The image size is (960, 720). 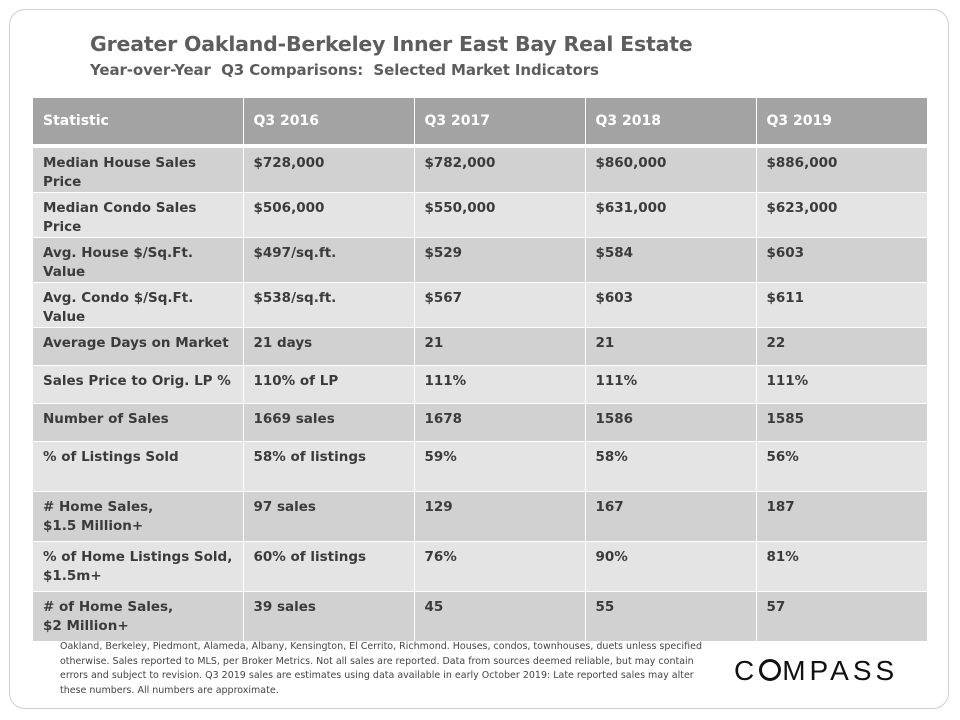 I want to click on table-cell: 81%, so click(x=841, y=566).